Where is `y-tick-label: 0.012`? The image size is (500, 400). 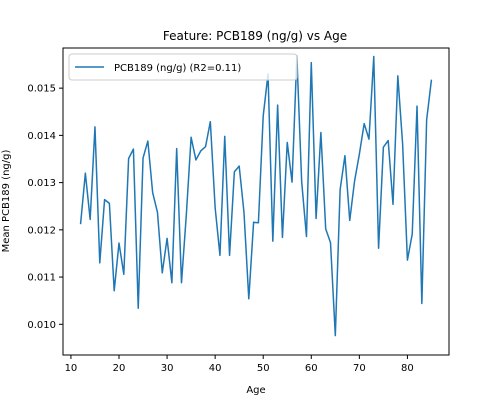 y-tick-label: 0.012 is located at coordinates (41, 230).